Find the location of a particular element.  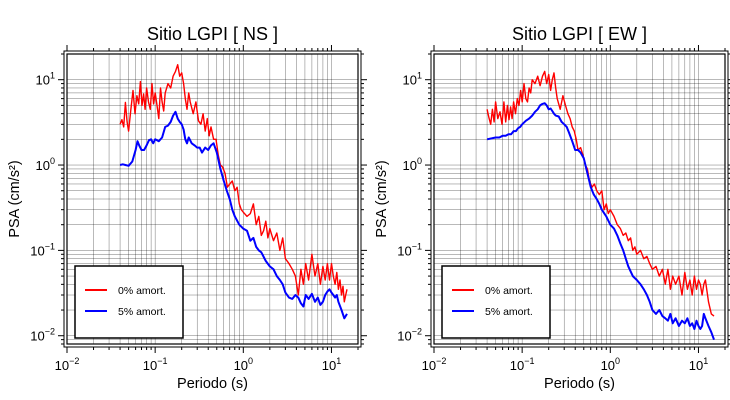

chart-title: Sitio LGPI [ NS ] is located at coordinates (212, 34).